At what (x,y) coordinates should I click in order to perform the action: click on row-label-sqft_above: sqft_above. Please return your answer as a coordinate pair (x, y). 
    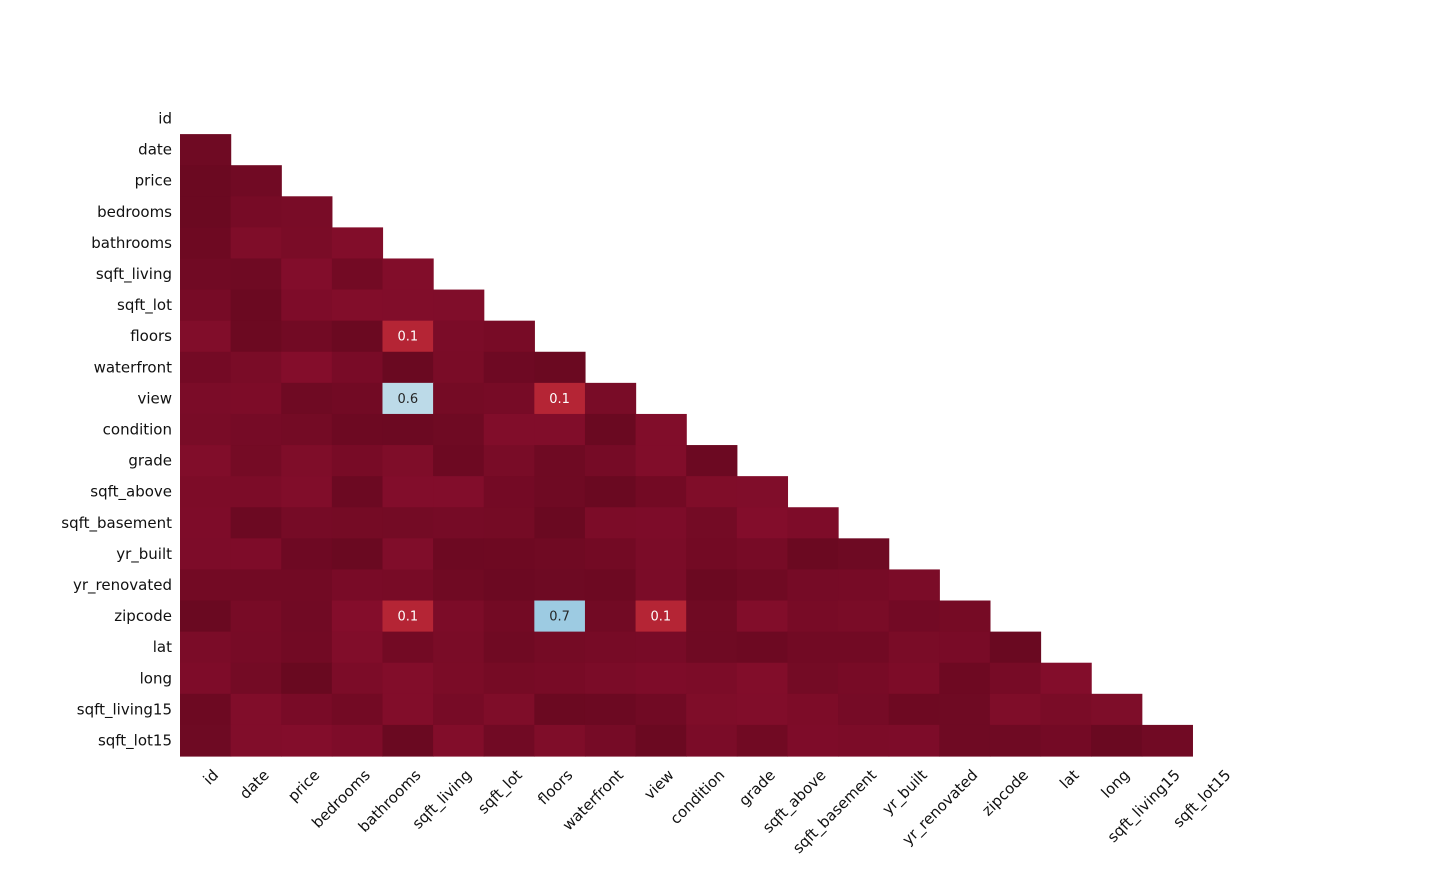
    Looking at the image, I should click on (131, 492).